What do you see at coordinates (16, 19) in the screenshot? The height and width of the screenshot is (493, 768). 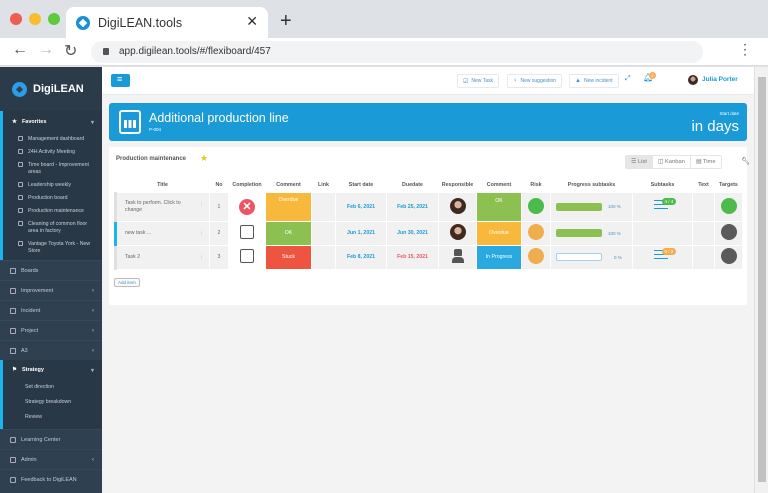 I see `close-window-button` at bounding box center [16, 19].